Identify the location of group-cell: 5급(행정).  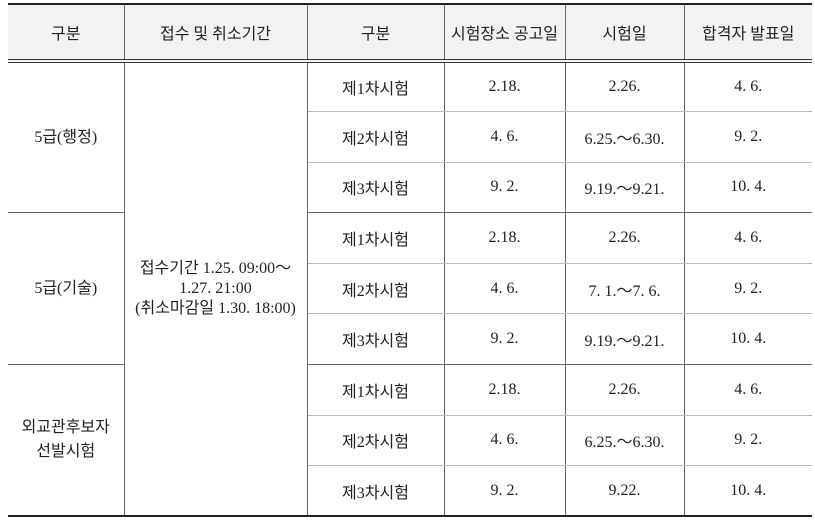
(66, 137).